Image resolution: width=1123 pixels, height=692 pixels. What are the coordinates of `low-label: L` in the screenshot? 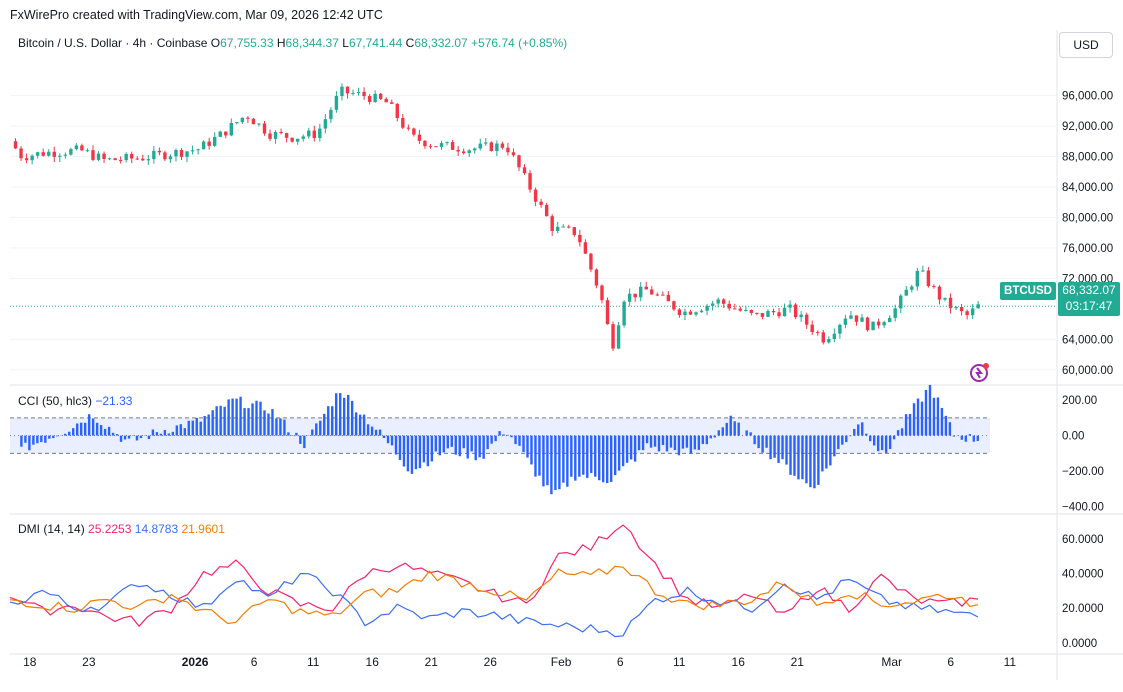 It's located at (345, 43).